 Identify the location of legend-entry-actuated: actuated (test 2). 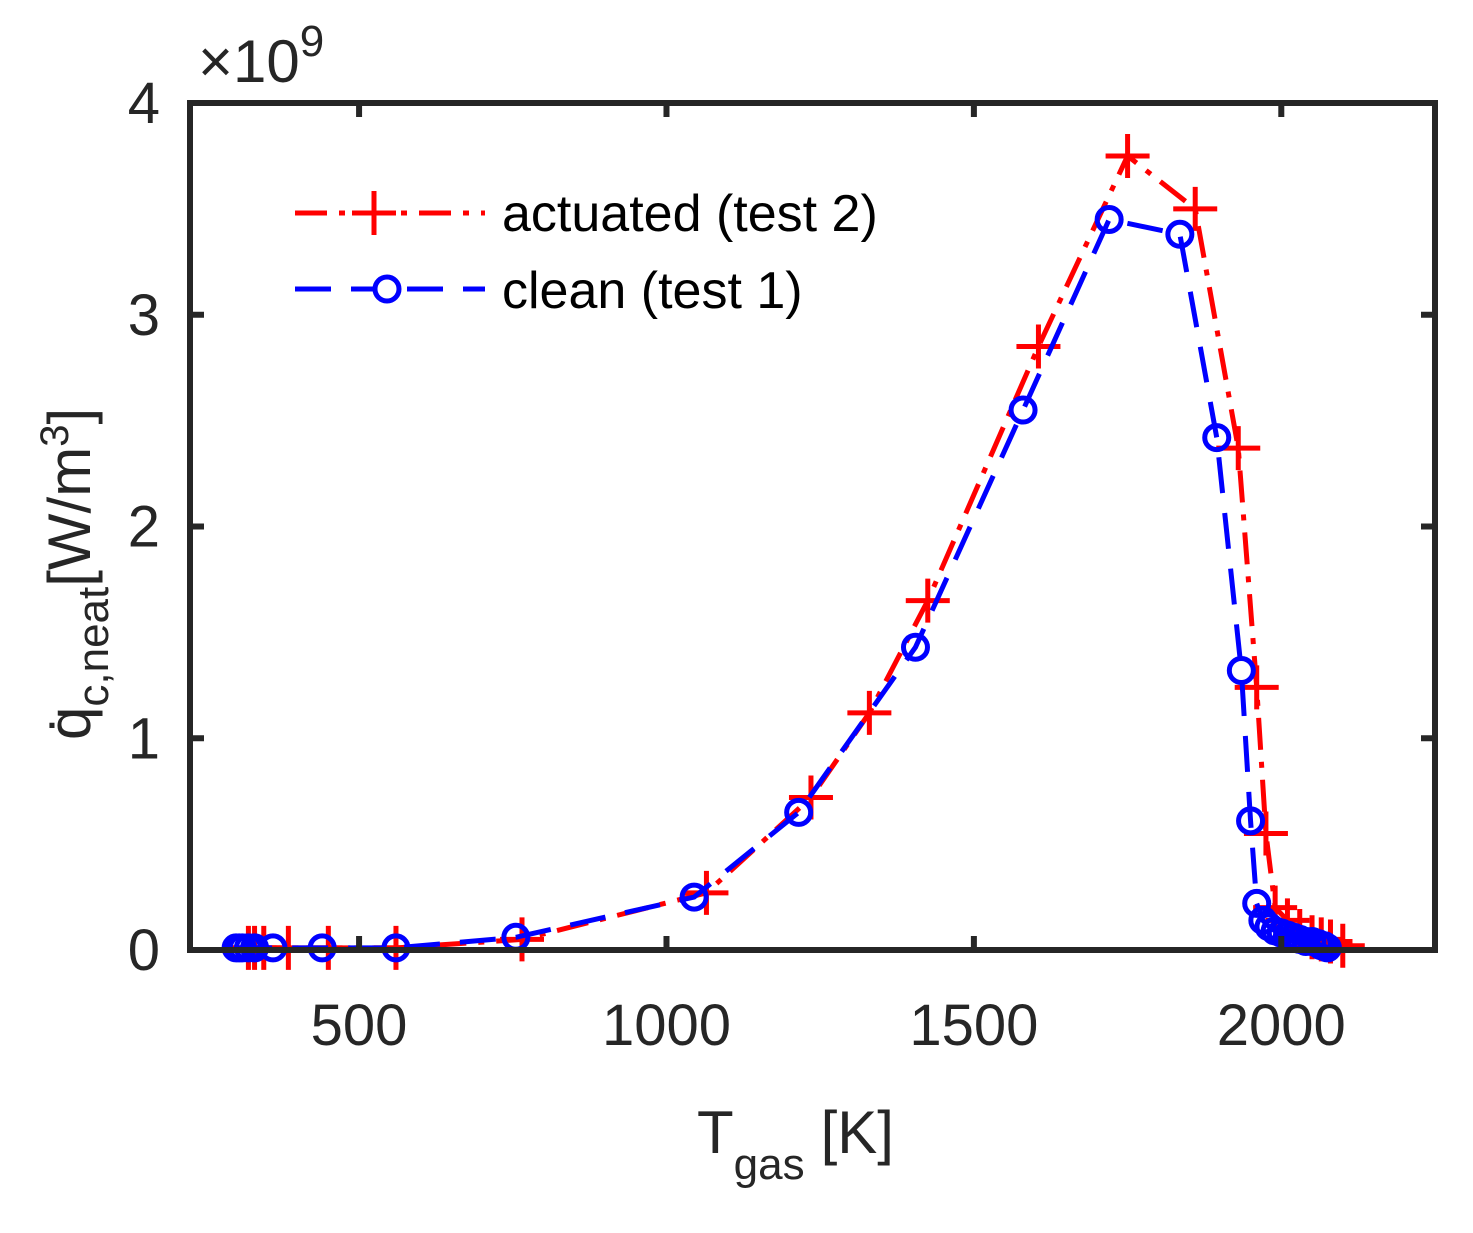
(586, 214).